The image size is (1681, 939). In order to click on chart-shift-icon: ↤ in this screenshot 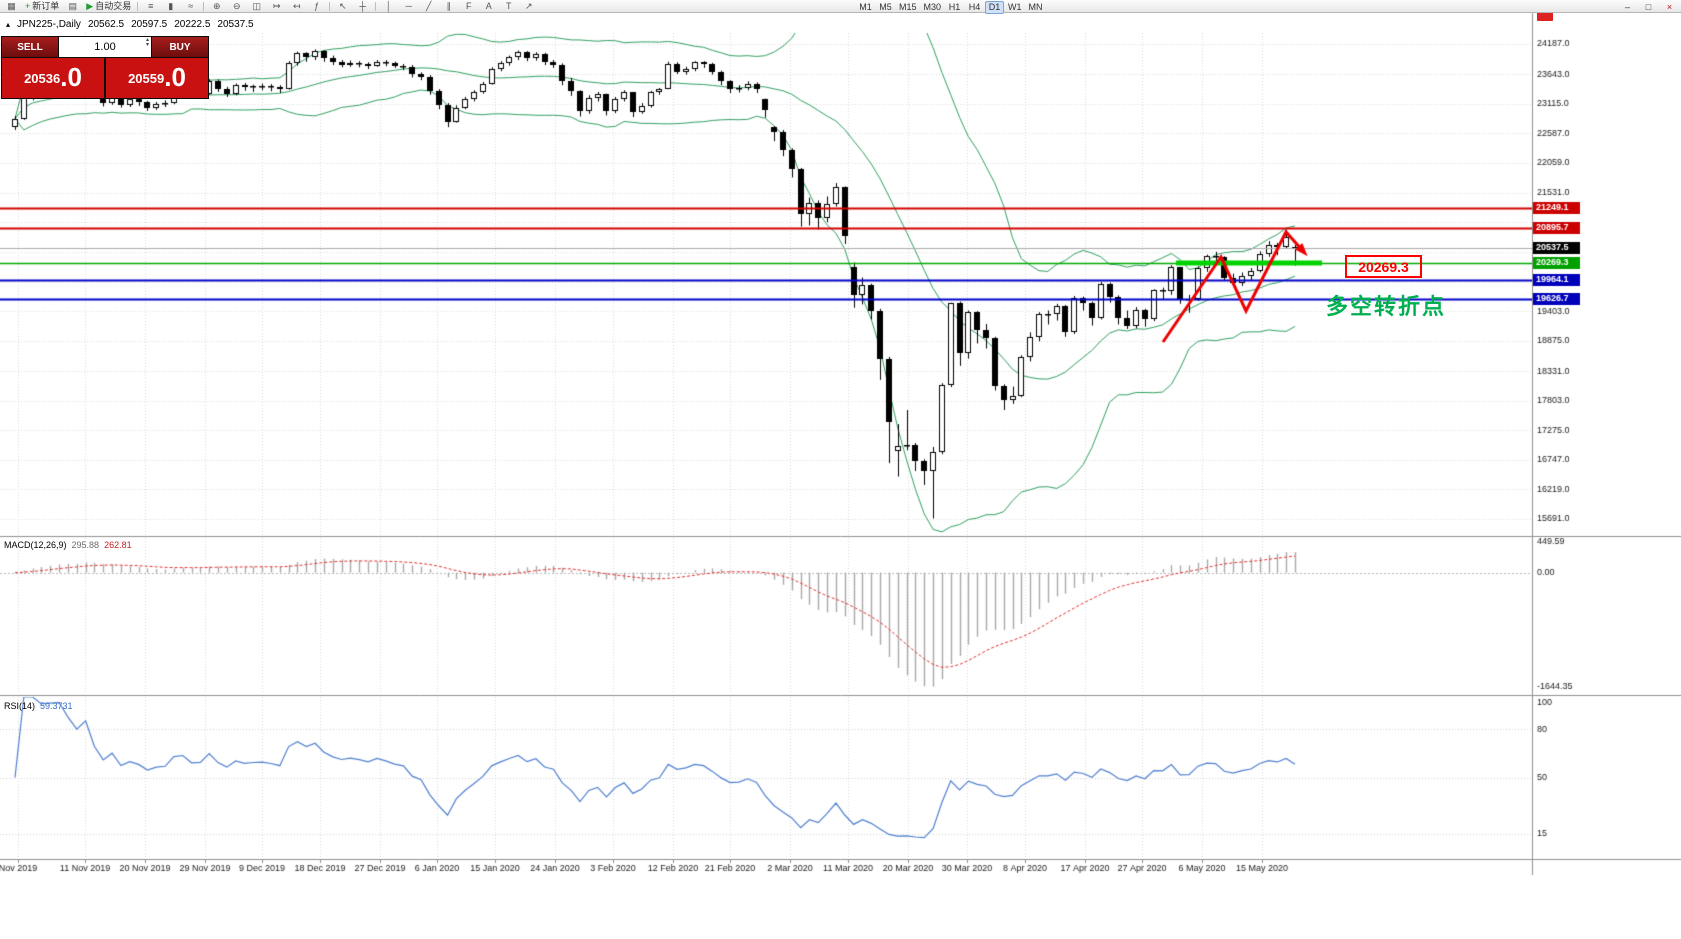, I will do `click(296, 6)`.